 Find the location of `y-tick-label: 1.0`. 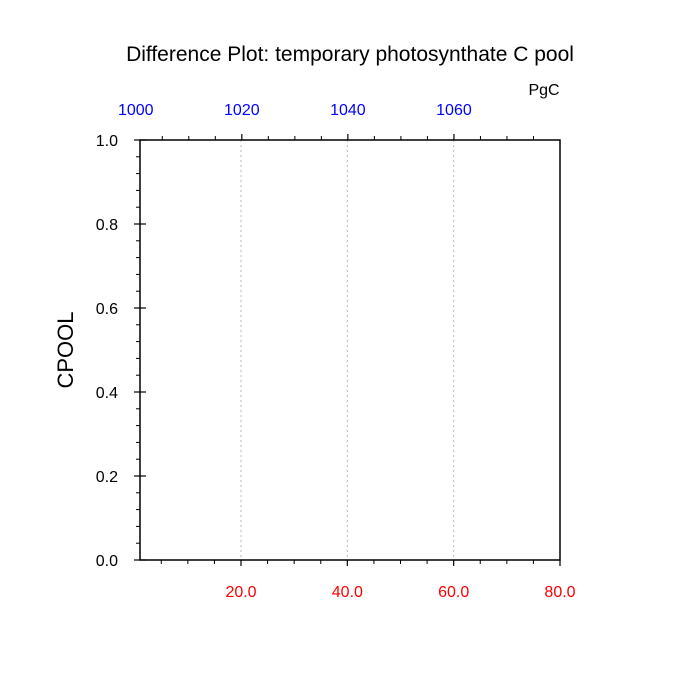

y-tick-label: 1.0 is located at coordinates (107, 141).